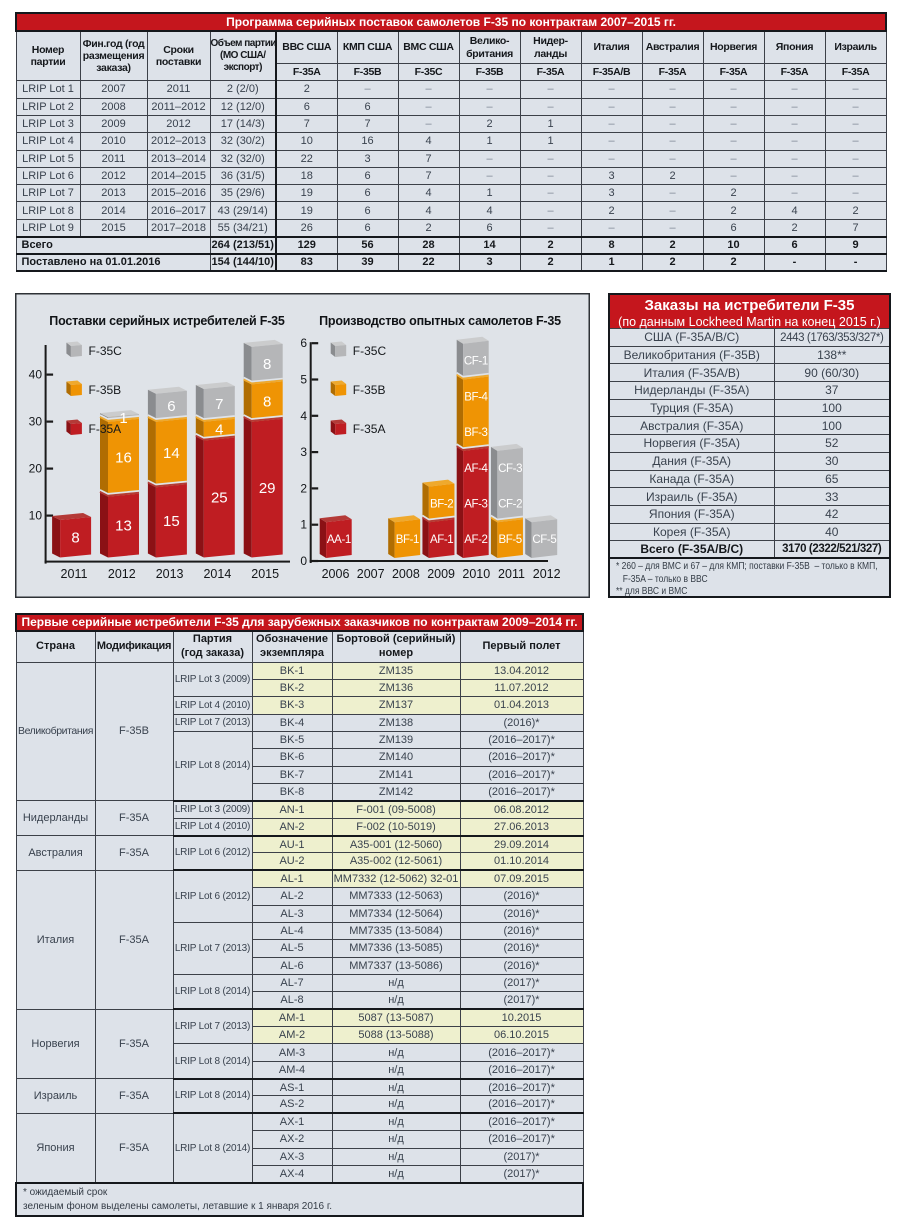 The height and width of the screenshot is (1226, 900). What do you see at coordinates (407, 540) in the screenshot?
I see `svg-text: BF-1` at bounding box center [407, 540].